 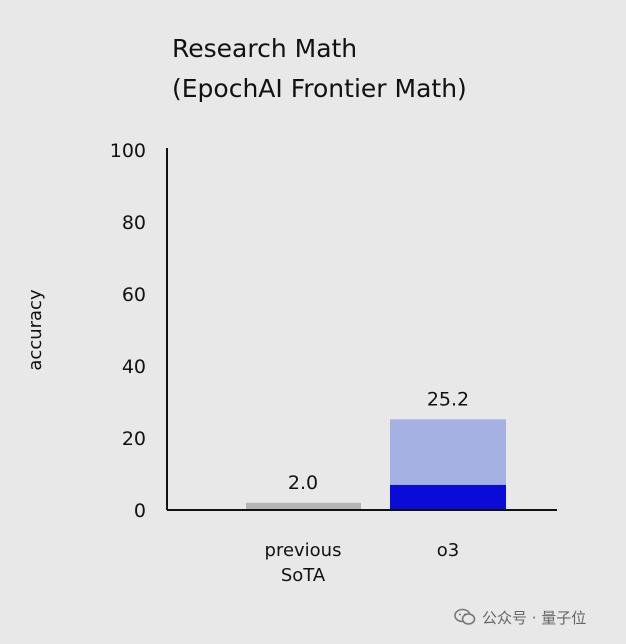 What do you see at coordinates (128, 331) in the screenshot?
I see `y-ticks: 0 20 40 60 80 100` at bounding box center [128, 331].